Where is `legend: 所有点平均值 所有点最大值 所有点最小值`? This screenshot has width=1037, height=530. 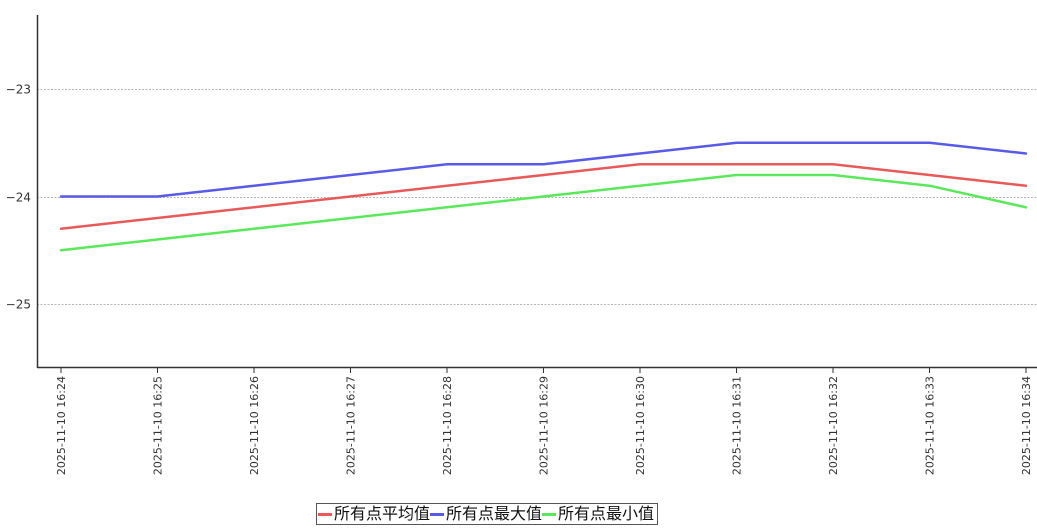
legend: 所有点平均值 所有点最大值 所有点最小值 is located at coordinates (487, 514).